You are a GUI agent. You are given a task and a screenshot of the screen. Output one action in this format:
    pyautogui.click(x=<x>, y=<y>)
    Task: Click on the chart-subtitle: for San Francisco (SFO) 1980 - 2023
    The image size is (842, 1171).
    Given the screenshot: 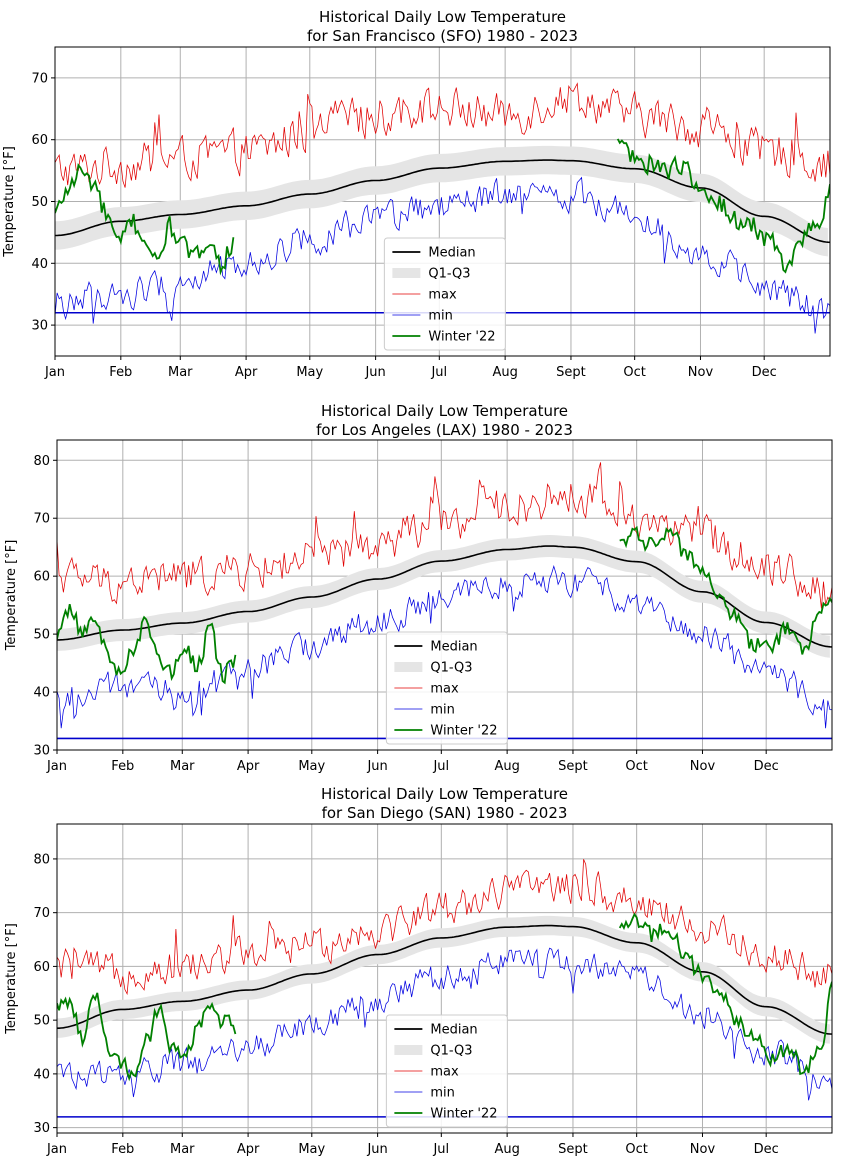 What is the action you would take?
    pyautogui.click(x=442, y=36)
    